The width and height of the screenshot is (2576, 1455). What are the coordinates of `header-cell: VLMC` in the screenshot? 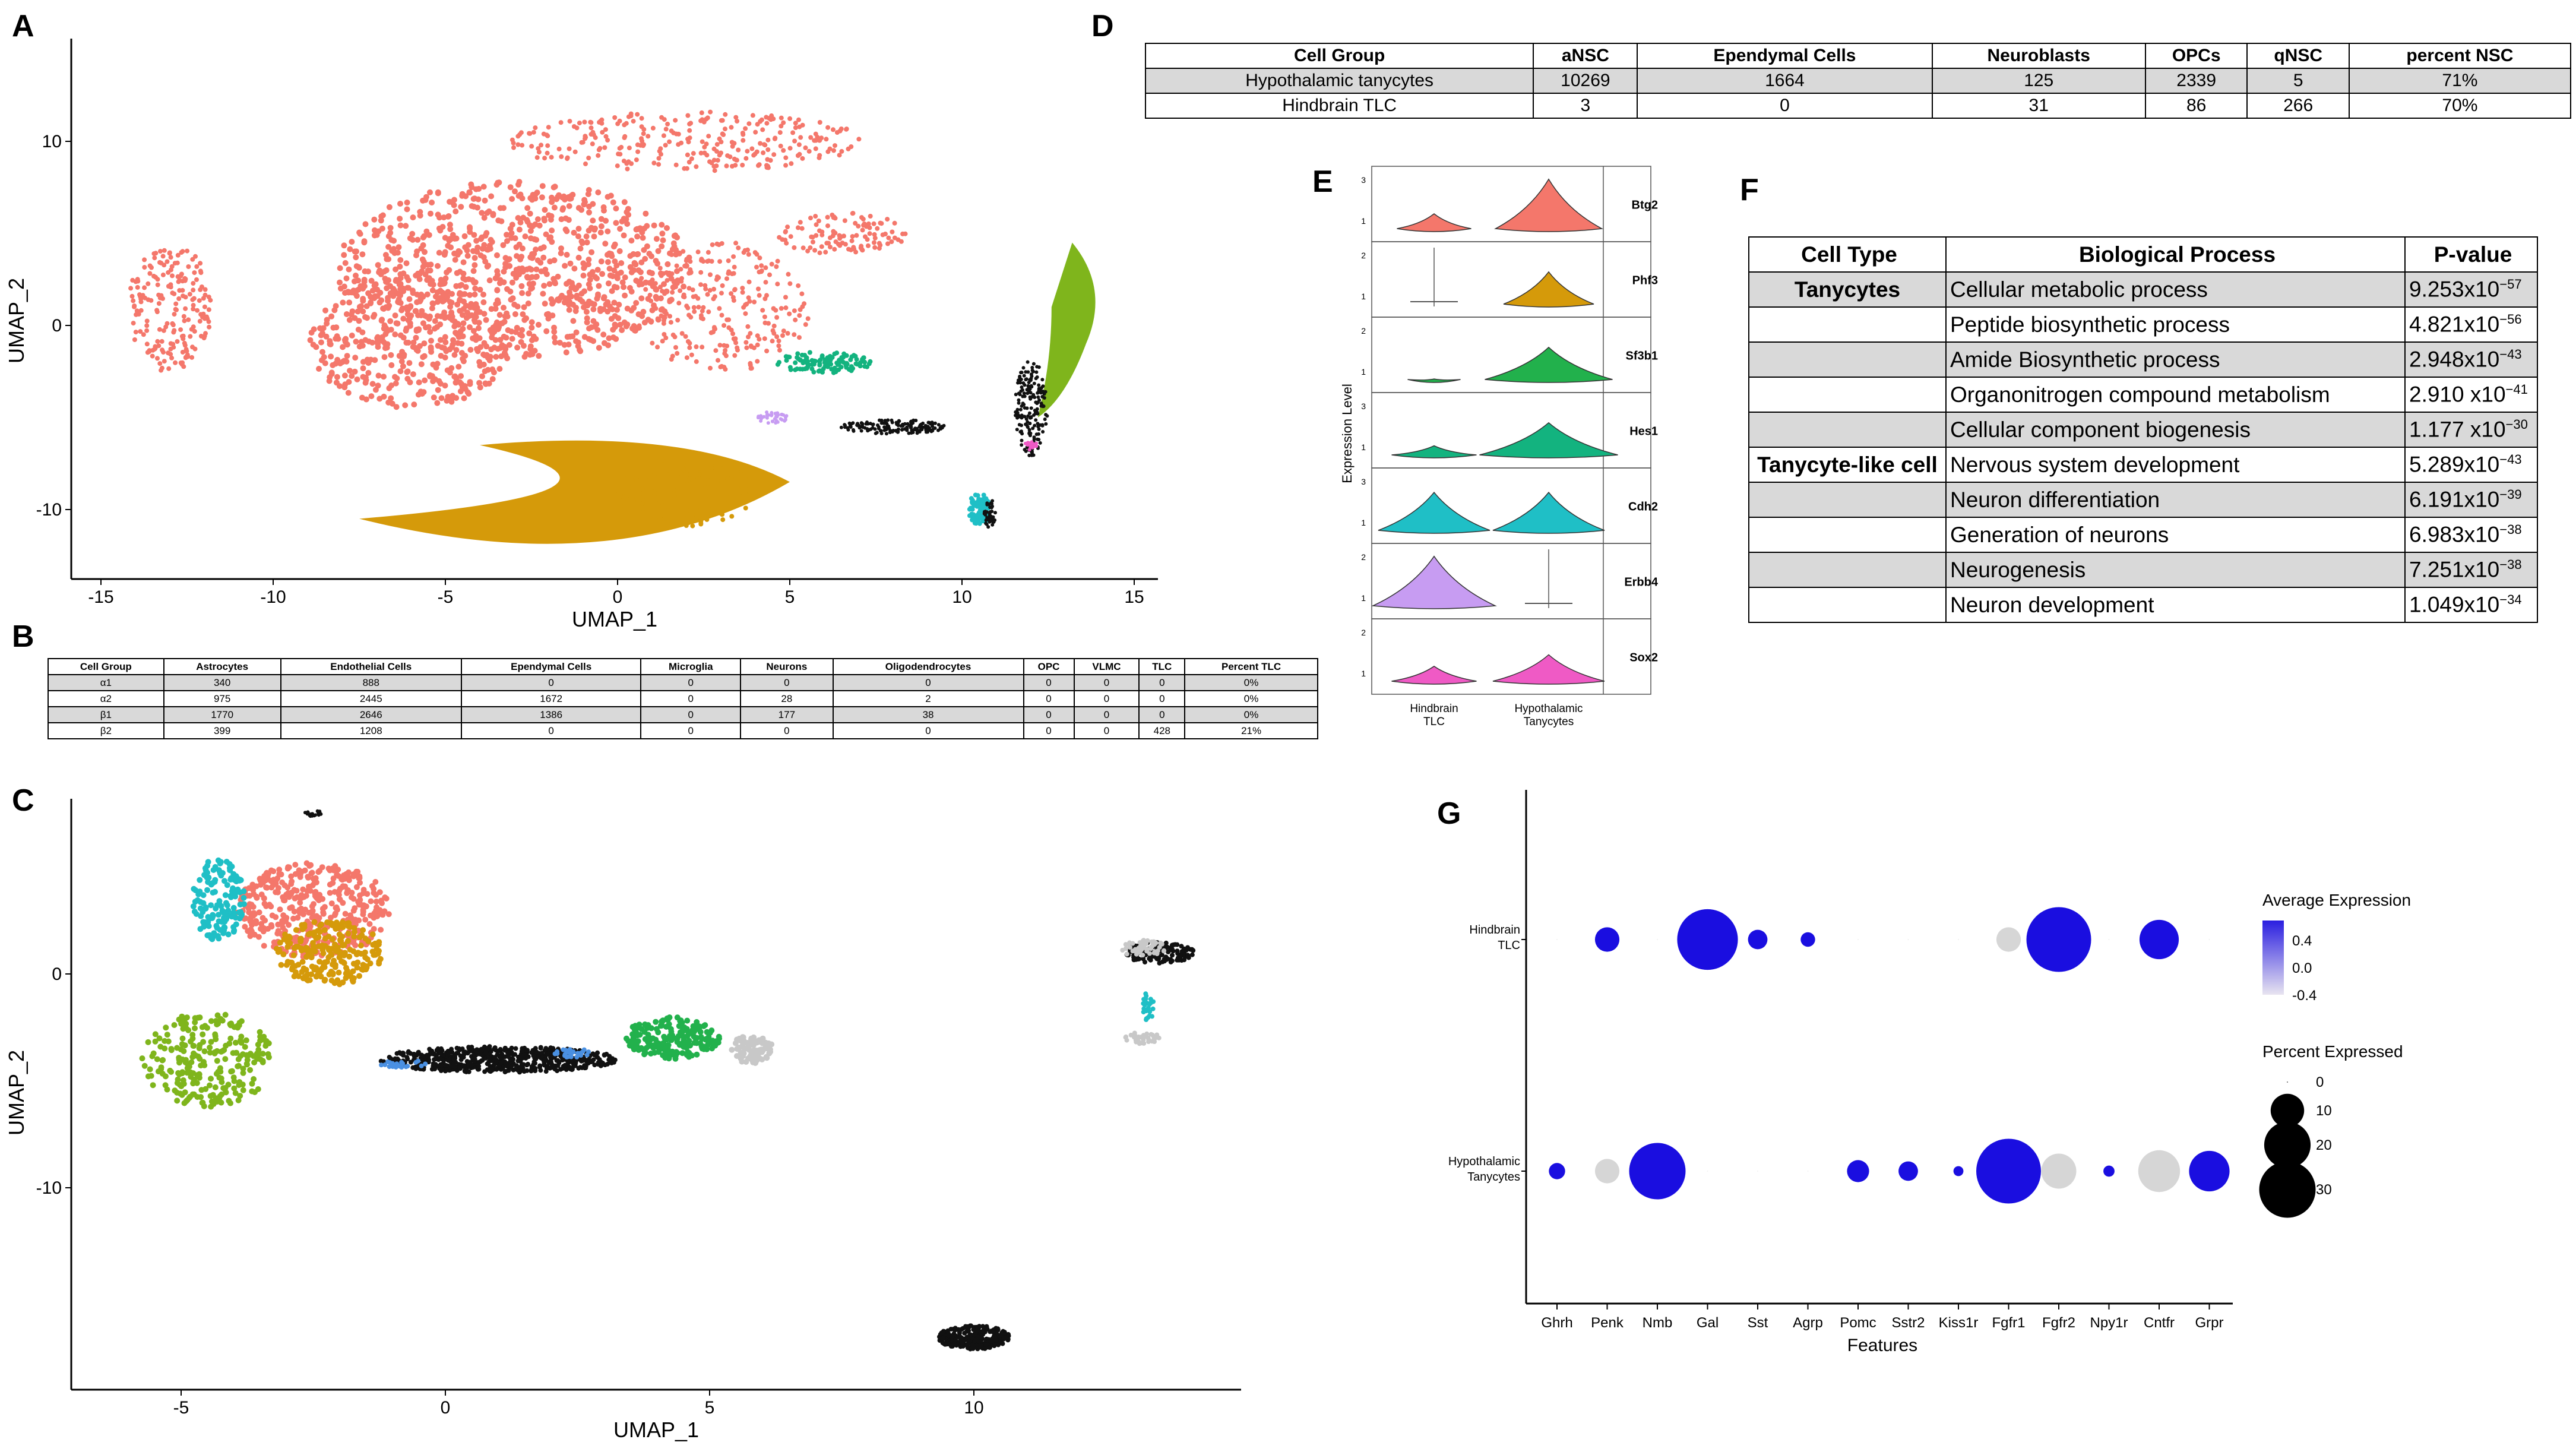 It's located at (1106, 666).